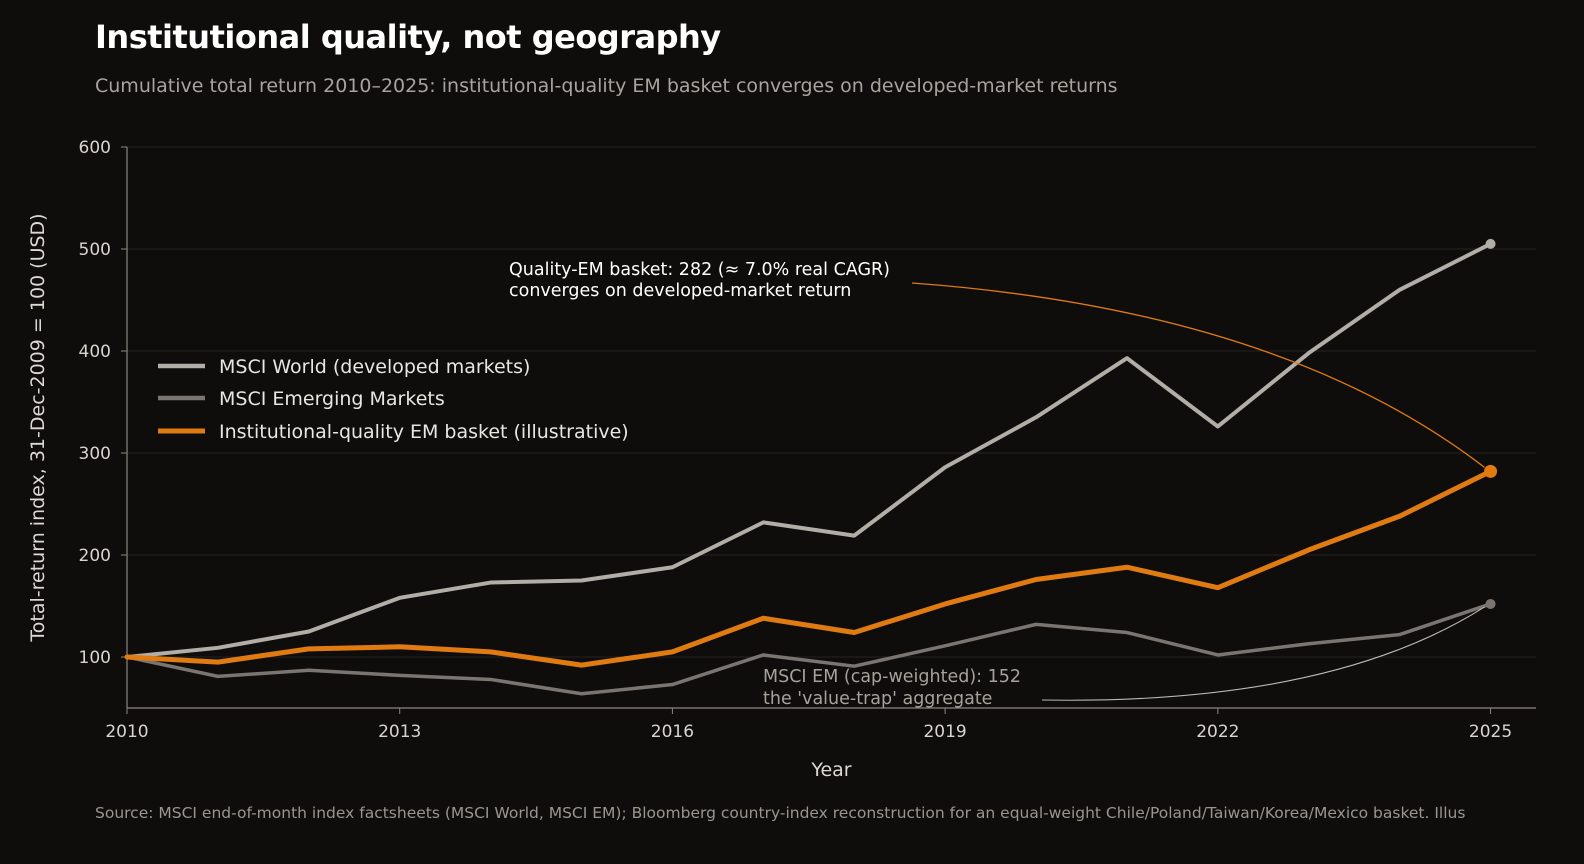  I want to click on x-tick-label: 2025, so click(1490, 732).